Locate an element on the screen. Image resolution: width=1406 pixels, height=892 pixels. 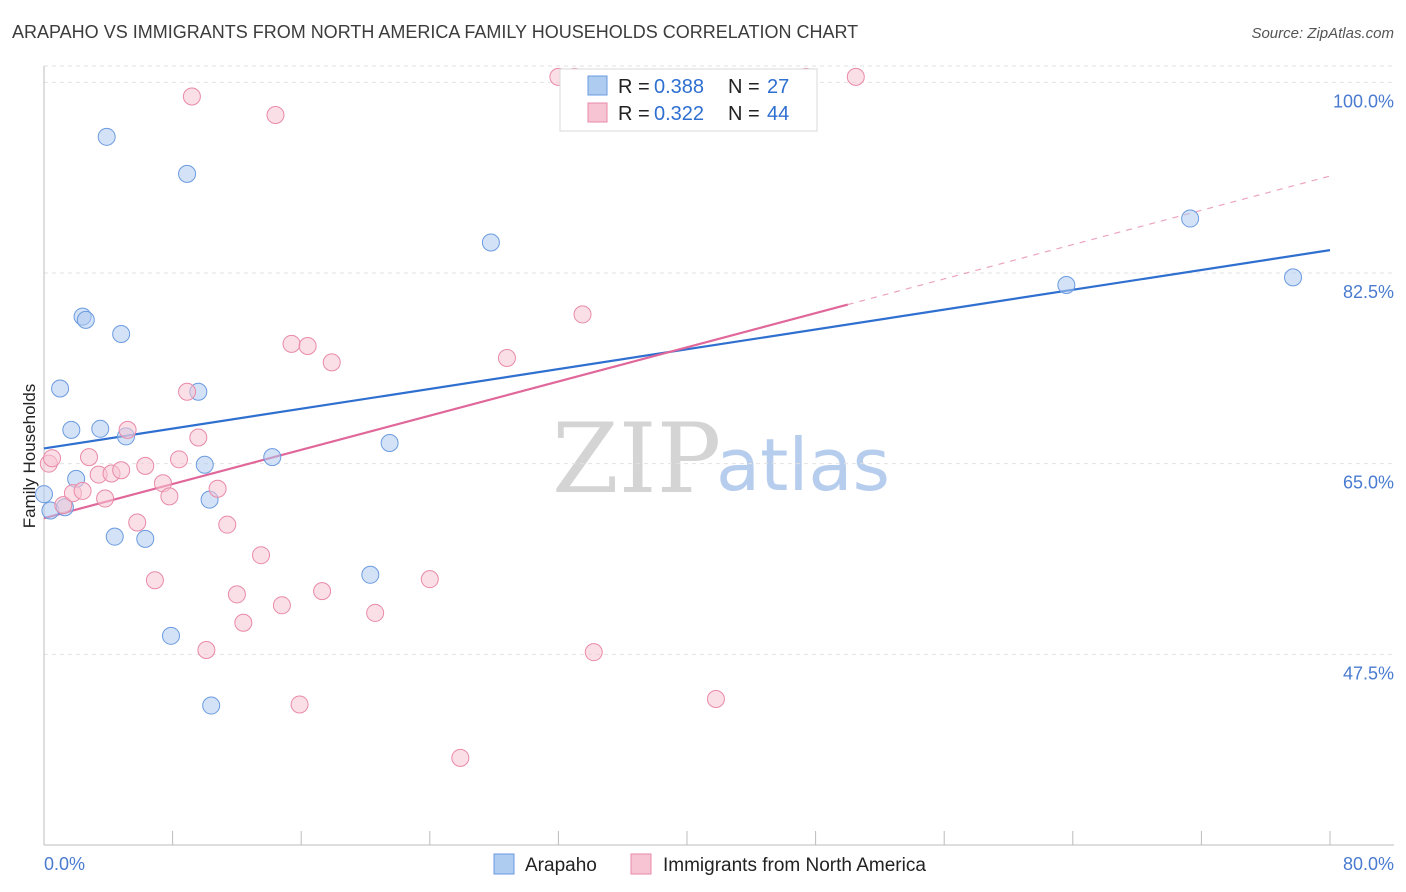
watermark: ZIP atlas is located at coordinates (721, 459).